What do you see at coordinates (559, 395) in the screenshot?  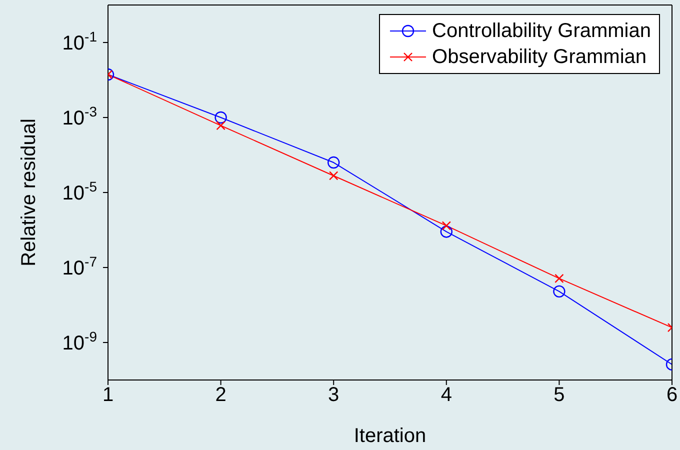 I see `x-tick-label: 5` at bounding box center [559, 395].